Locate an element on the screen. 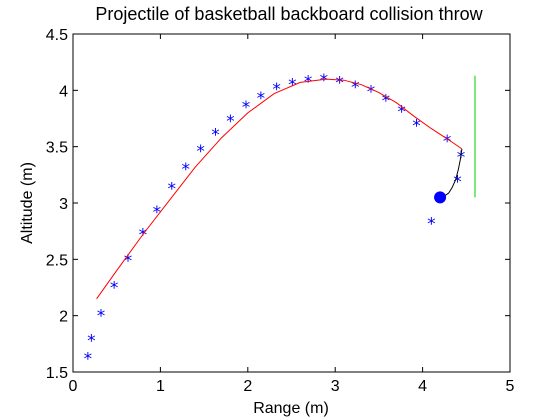  x-tick-label: 5 is located at coordinates (510, 386).